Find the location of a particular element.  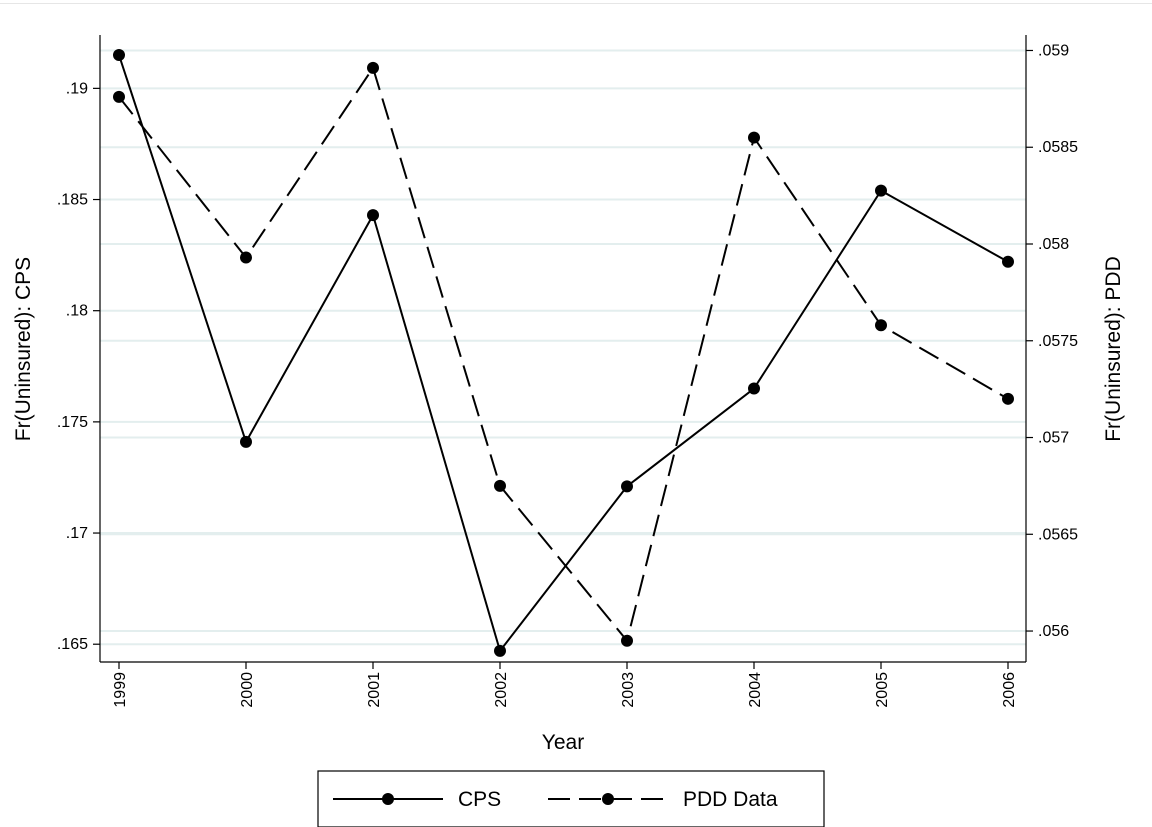

point-pdd-data-2001 is located at coordinates (373, 67).